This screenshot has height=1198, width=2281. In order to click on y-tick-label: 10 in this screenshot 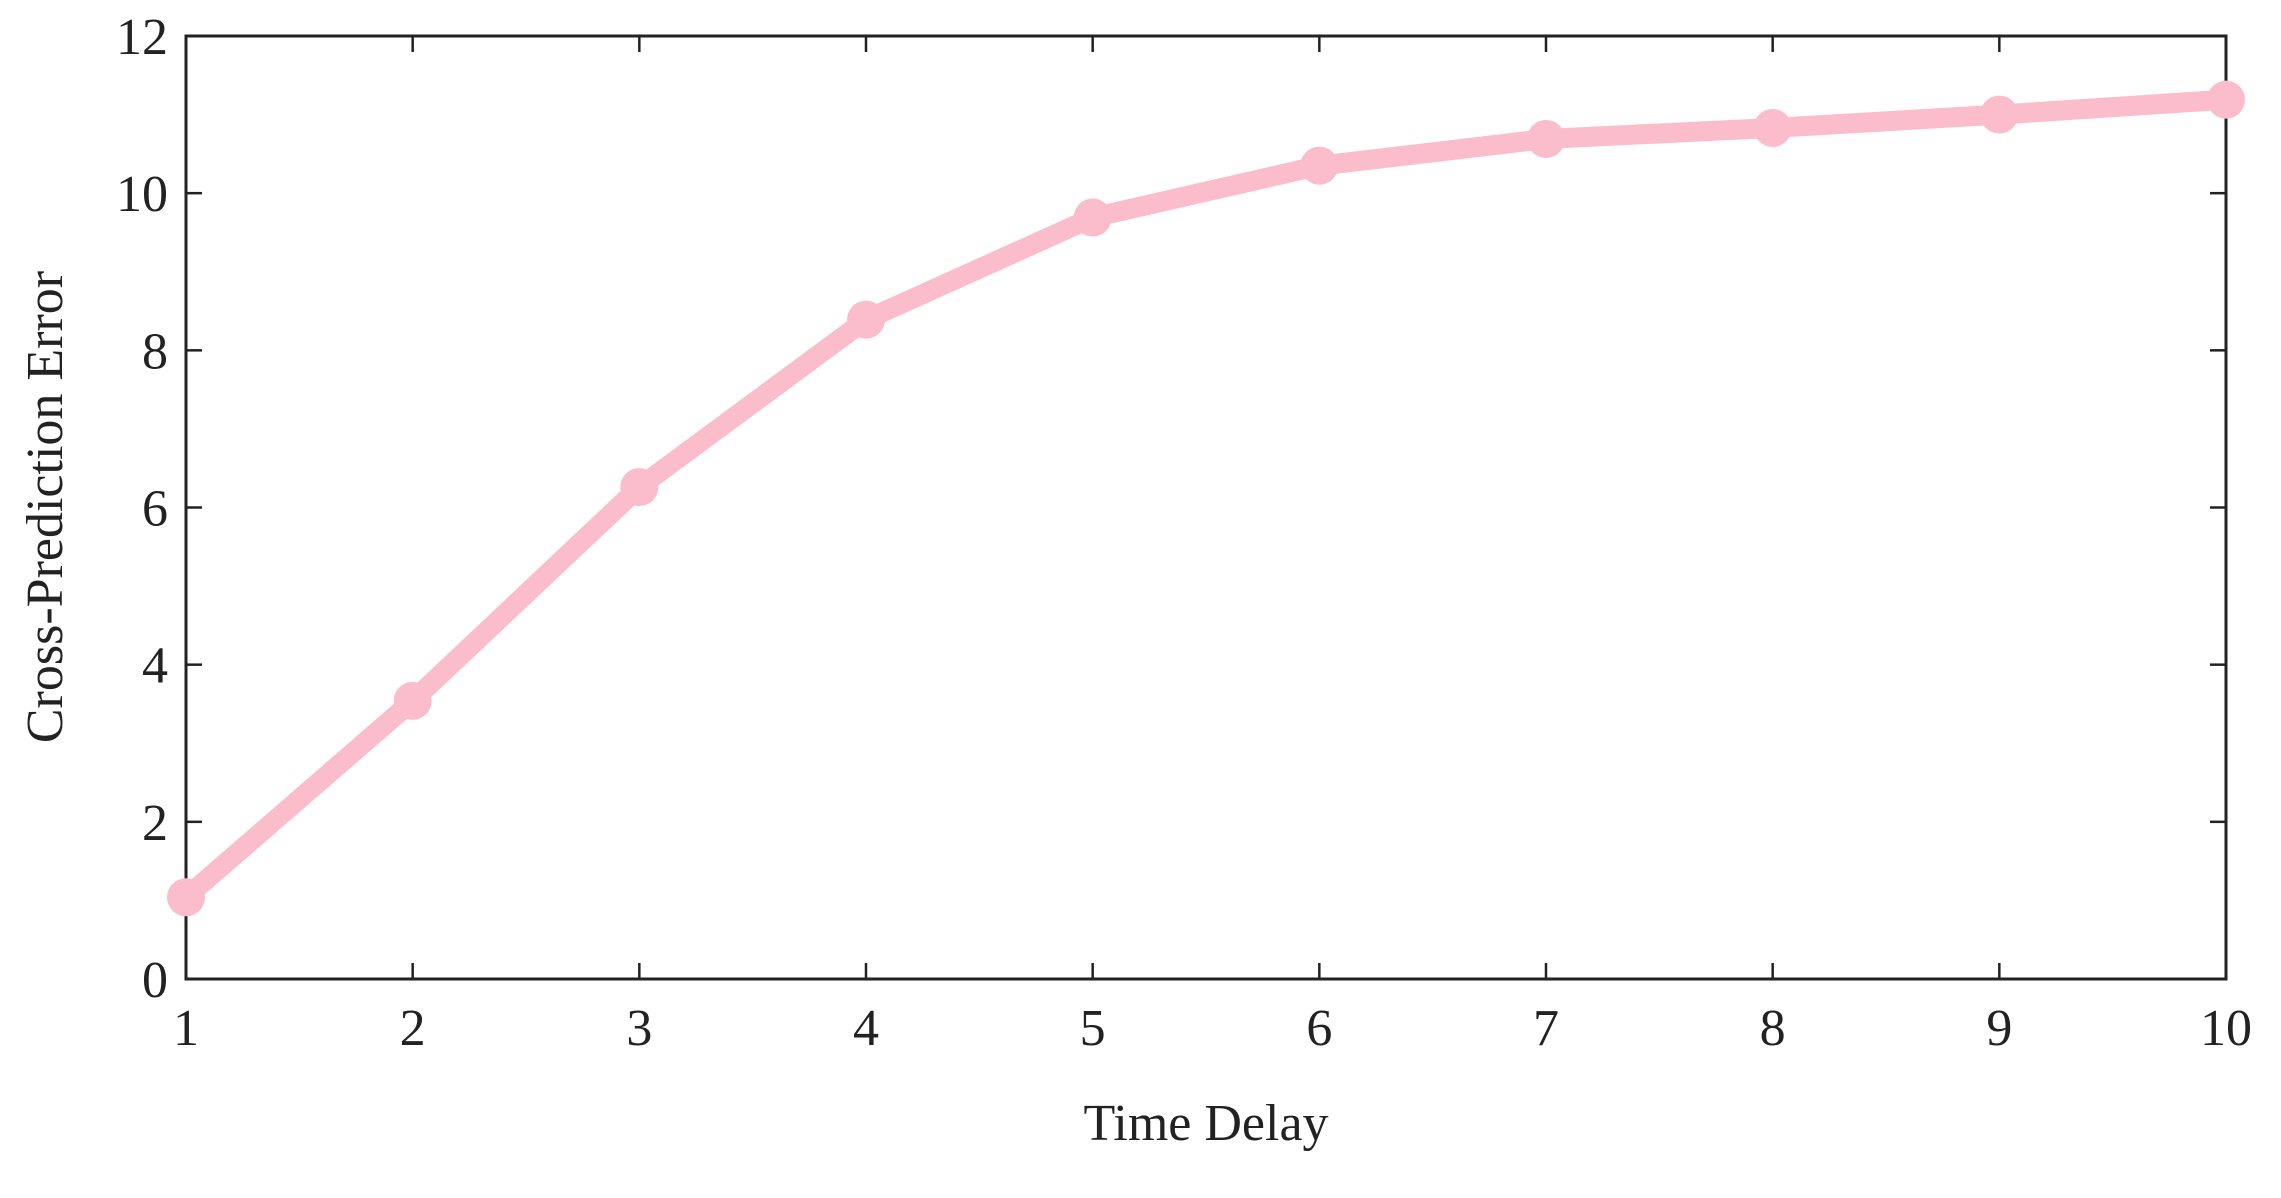, I will do `click(142, 194)`.